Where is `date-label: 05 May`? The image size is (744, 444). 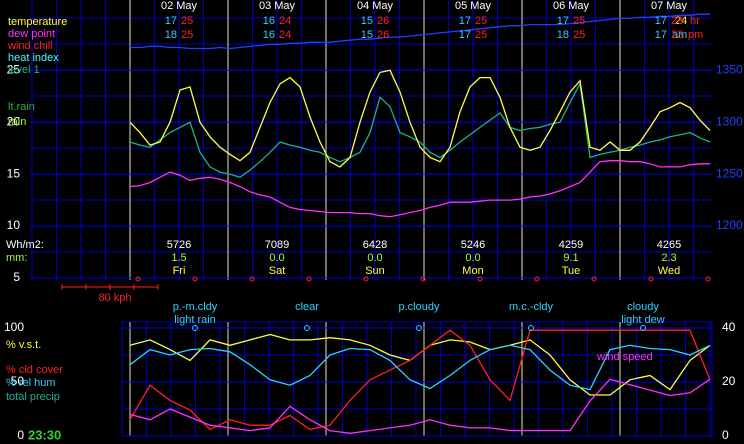 date-label: 05 May is located at coordinates (473, 6).